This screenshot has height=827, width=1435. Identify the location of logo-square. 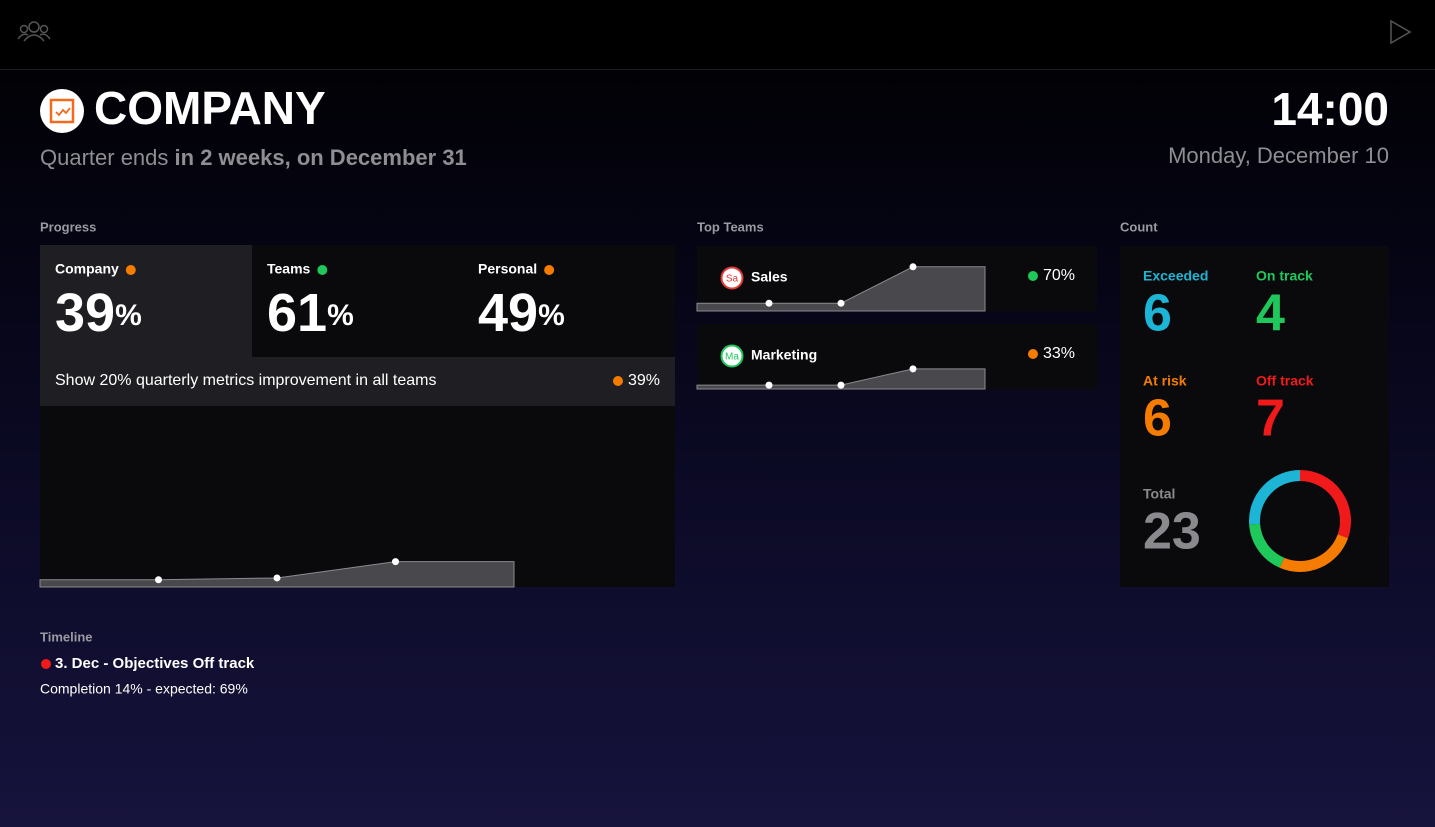
(62, 111).